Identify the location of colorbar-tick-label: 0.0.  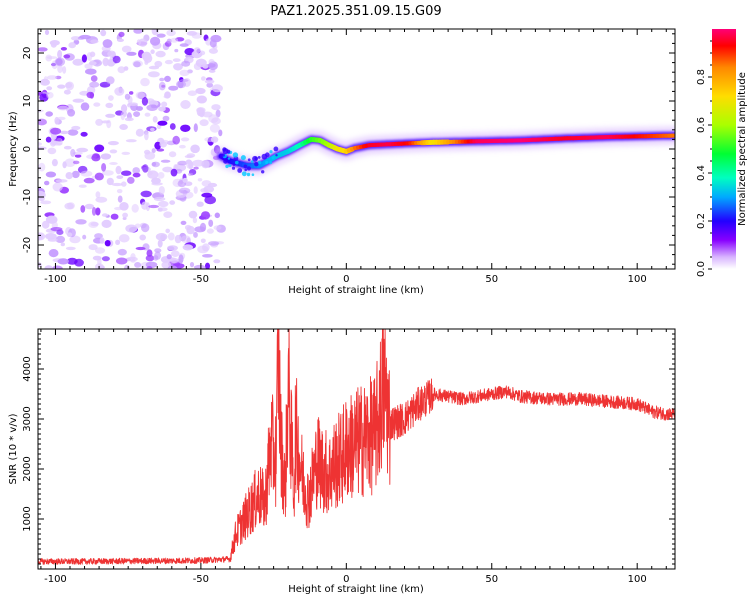
(701, 269).